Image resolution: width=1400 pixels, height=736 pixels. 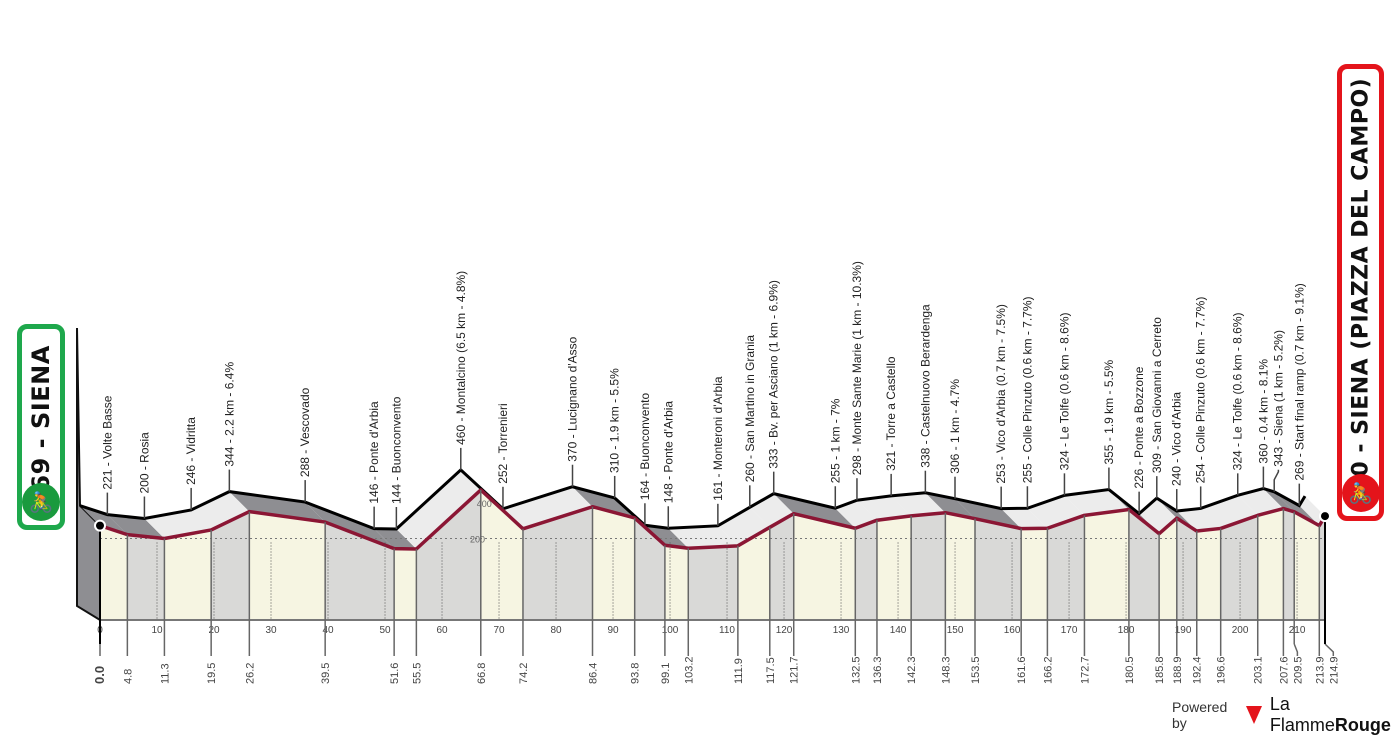 I want to click on x-tick-label: 80, so click(x=556, y=630).